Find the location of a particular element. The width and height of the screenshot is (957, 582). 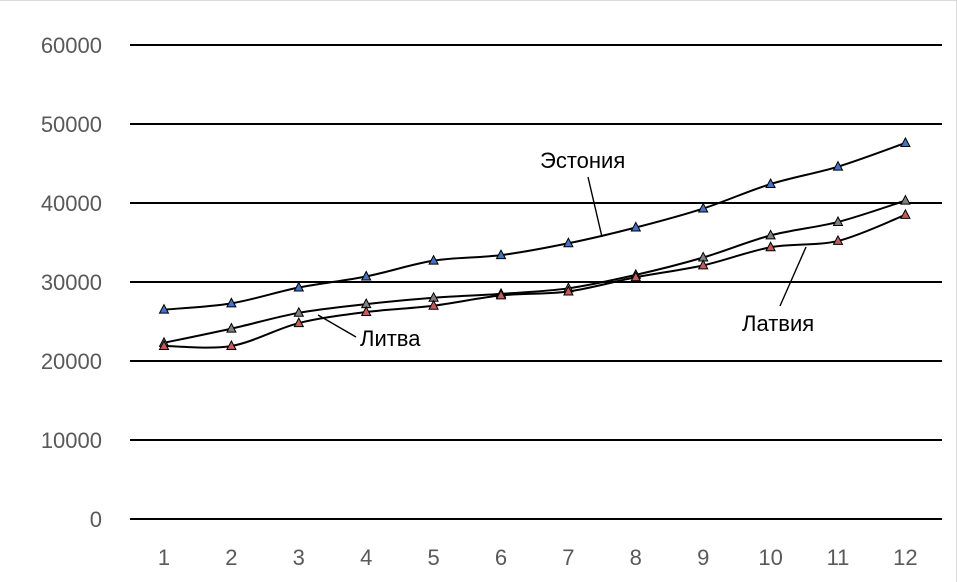

x-tick-label-6: 6 is located at coordinates (501, 557).